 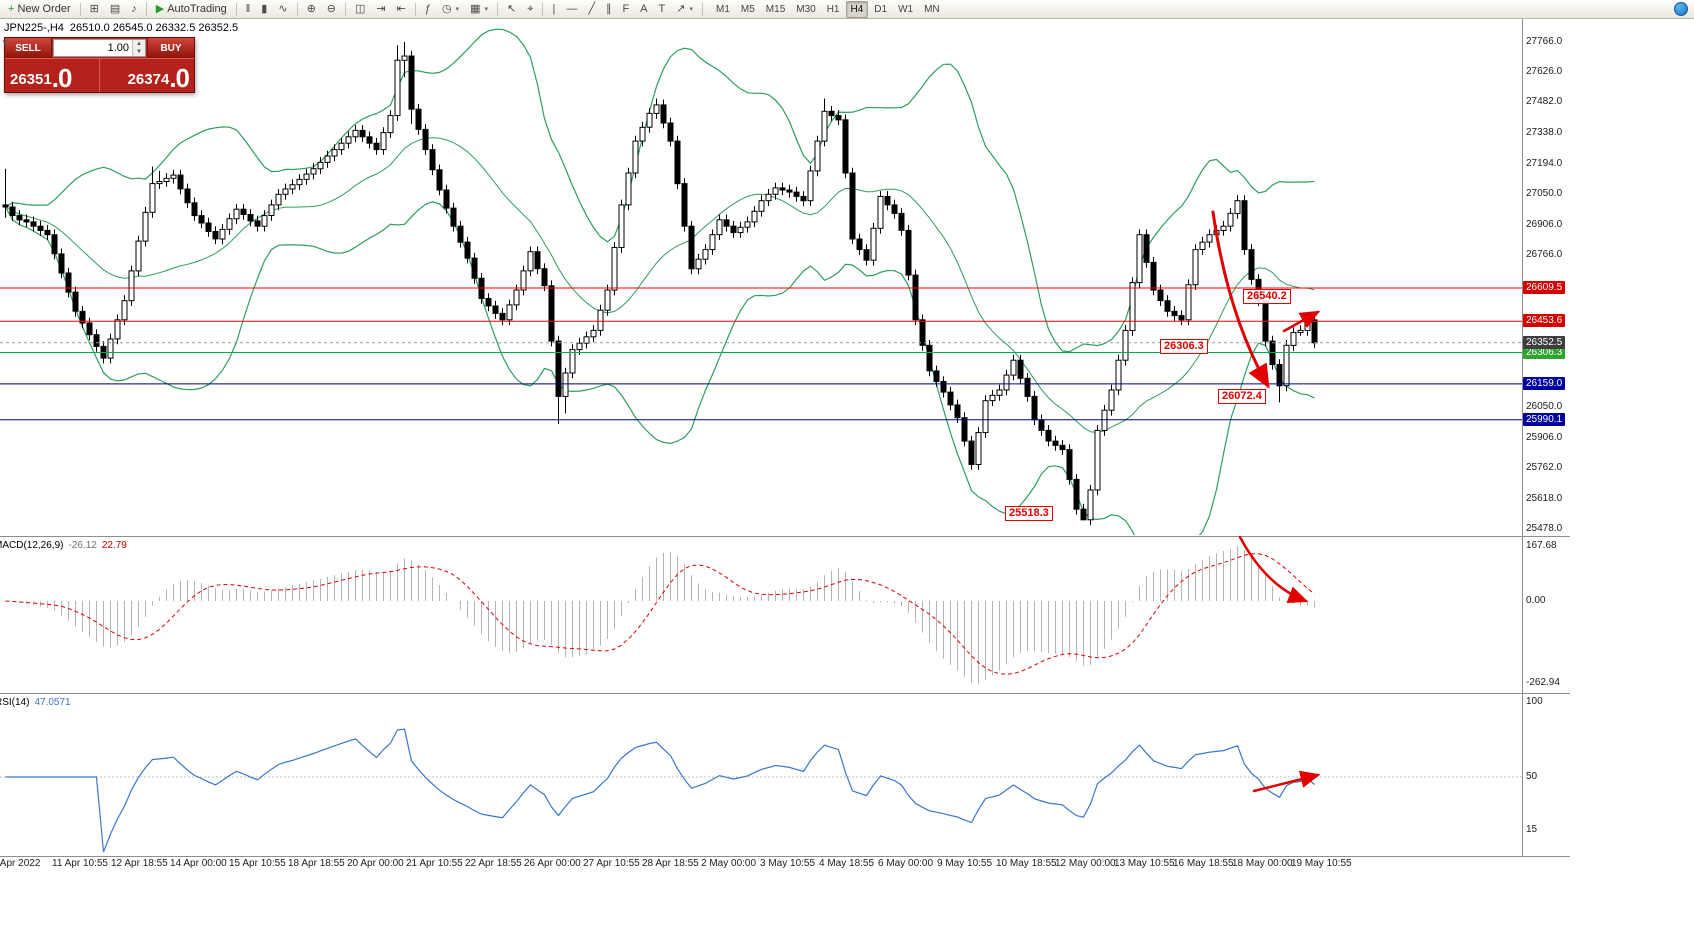 I want to click on volume-stepper: ▲ ▼, so click(x=138, y=48).